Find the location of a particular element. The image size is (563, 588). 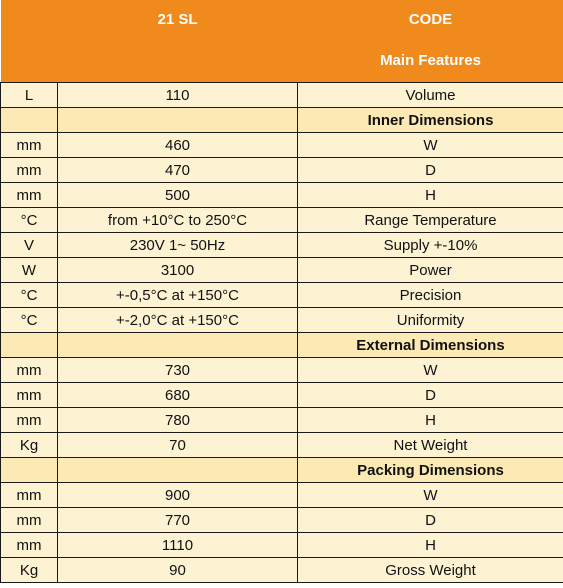

section-row: External Dimensions is located at coordinates (281, 345).